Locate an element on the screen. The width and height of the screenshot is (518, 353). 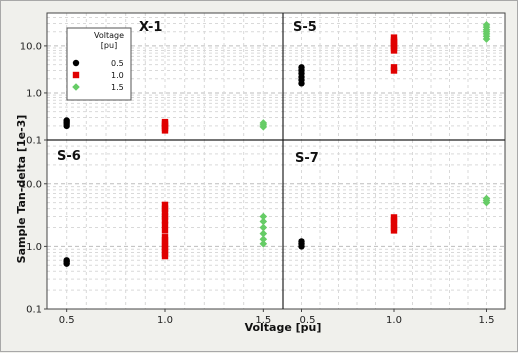
legend: Voltage[pu] 0.5 1.0 1.5 is located at coordinates (99, 64).